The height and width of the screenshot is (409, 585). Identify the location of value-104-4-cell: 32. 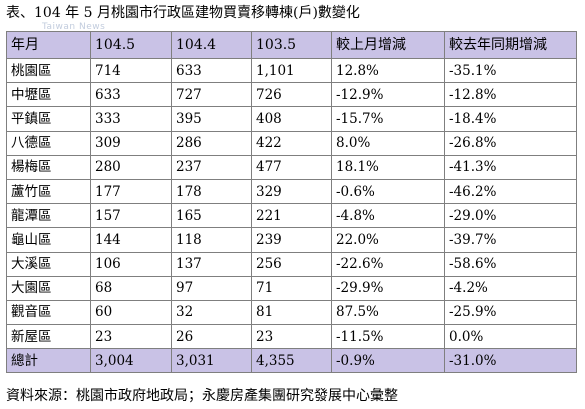
(211, 312).